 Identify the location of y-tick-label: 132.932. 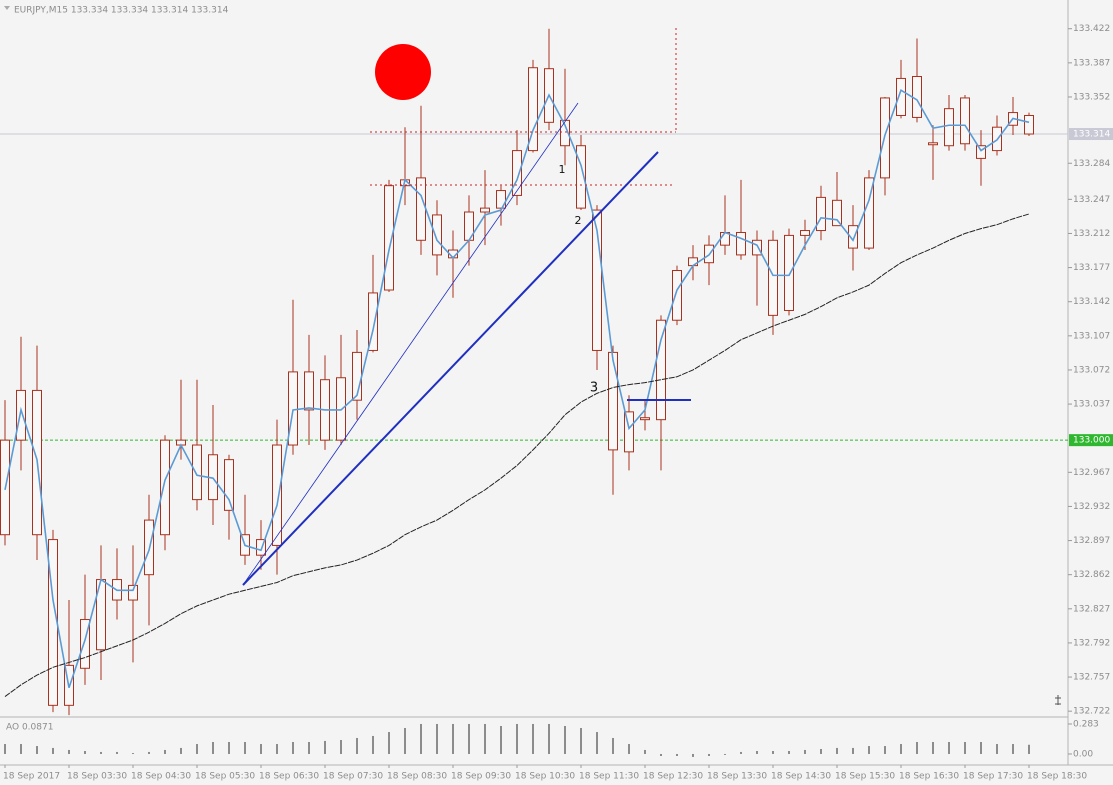
(1091, 507).